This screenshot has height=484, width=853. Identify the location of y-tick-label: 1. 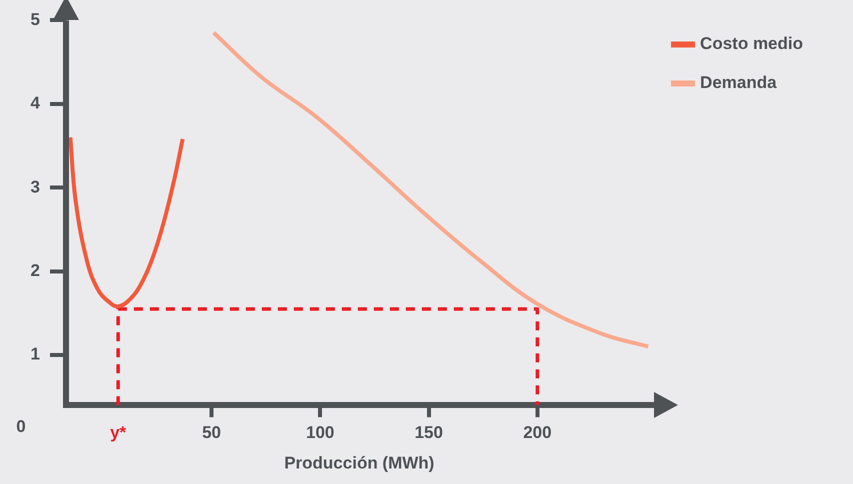
(35, 354).